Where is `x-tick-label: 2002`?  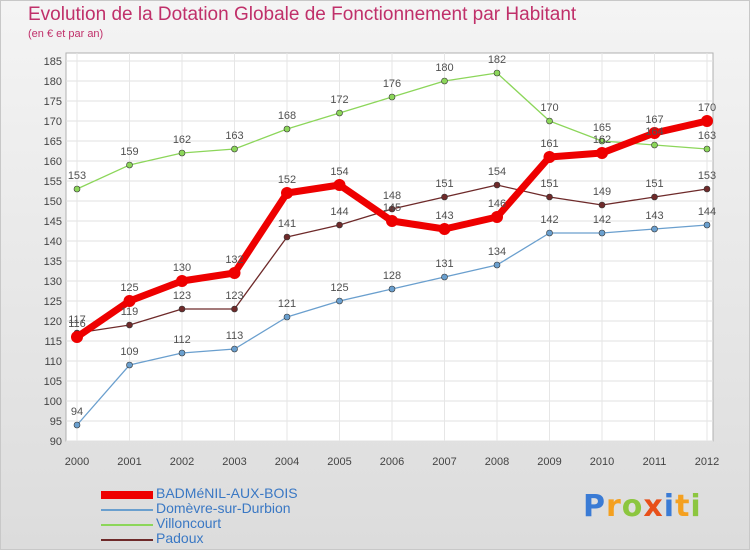 x-tick-label: 2002 is located at coordinates (182, 462).